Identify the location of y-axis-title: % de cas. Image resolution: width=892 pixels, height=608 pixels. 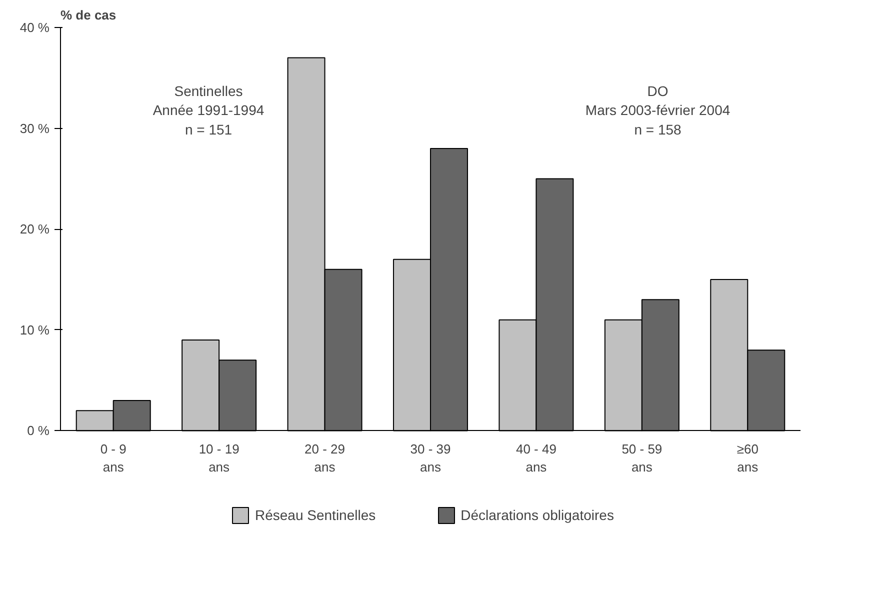
(88, 15).